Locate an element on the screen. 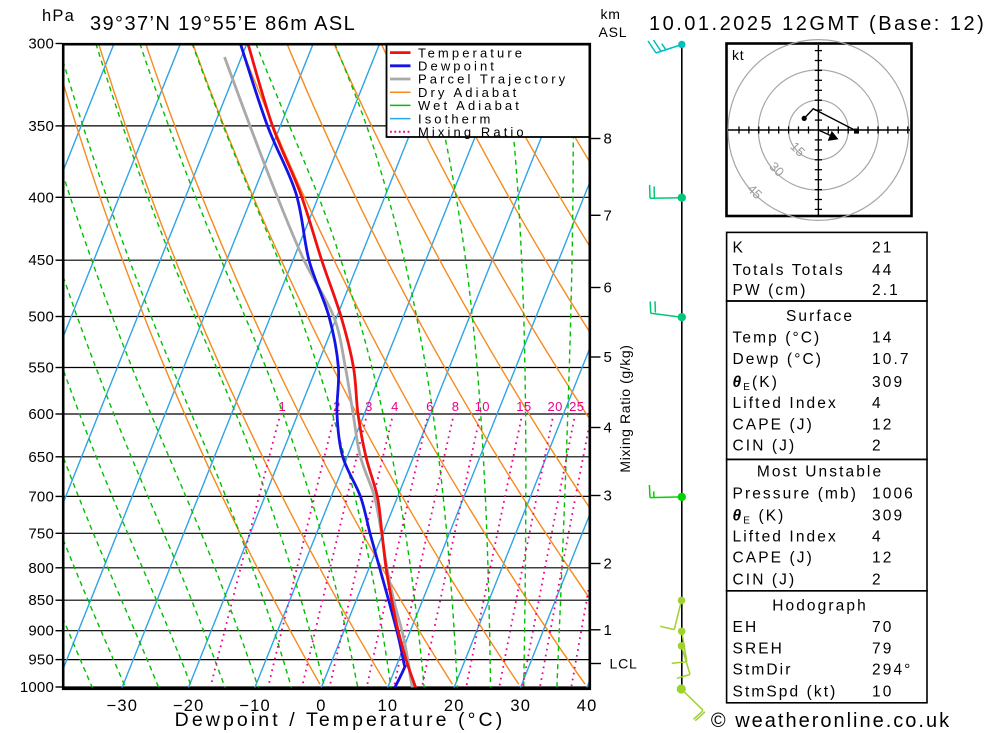 Image resolution: width=1000 pixels, height=733 pixels. svg-text: 5 is located at coordinates (608, 357).